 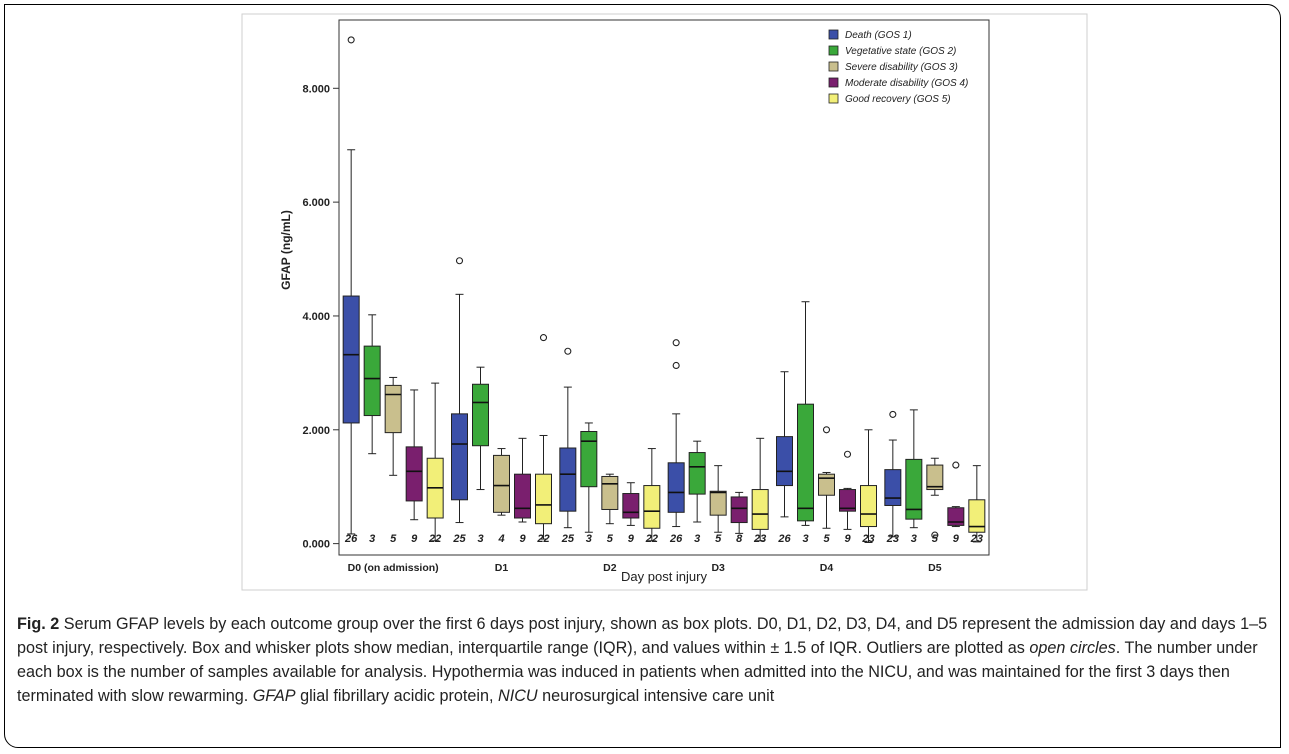 I want to click on box-2-D3: 3, so click(x=697, y=492).